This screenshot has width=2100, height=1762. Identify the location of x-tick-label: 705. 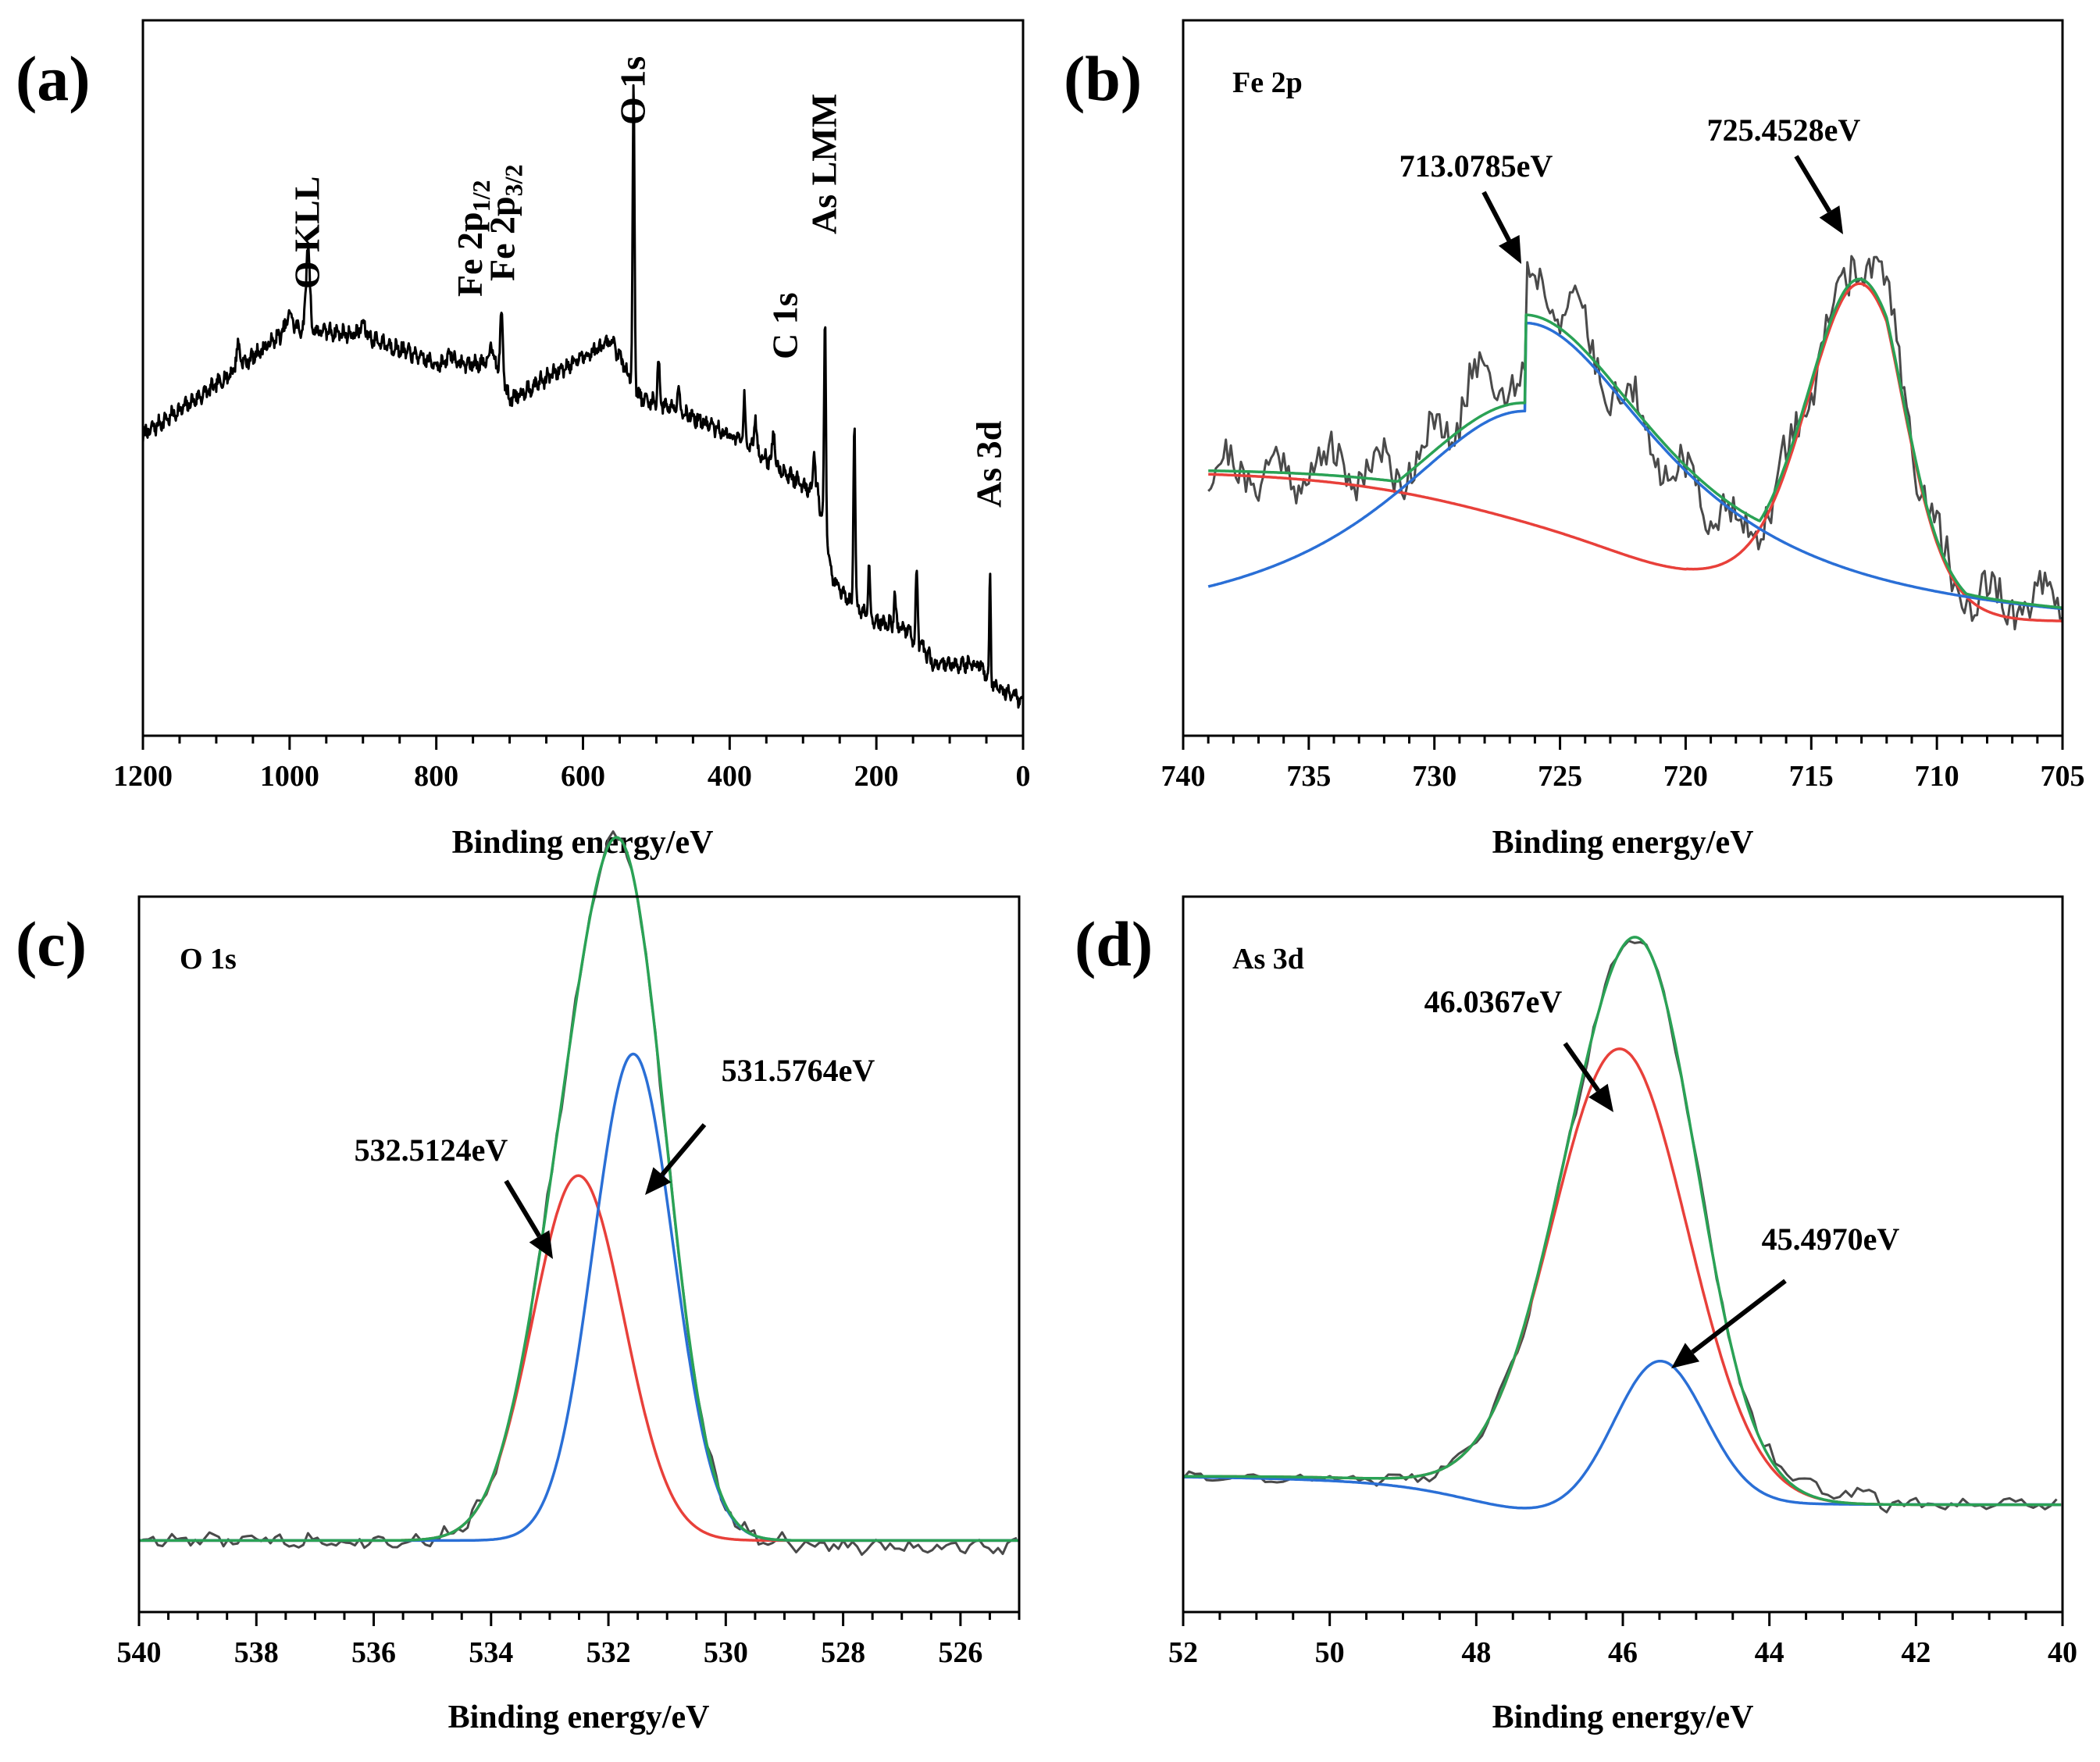
(2063, 776).